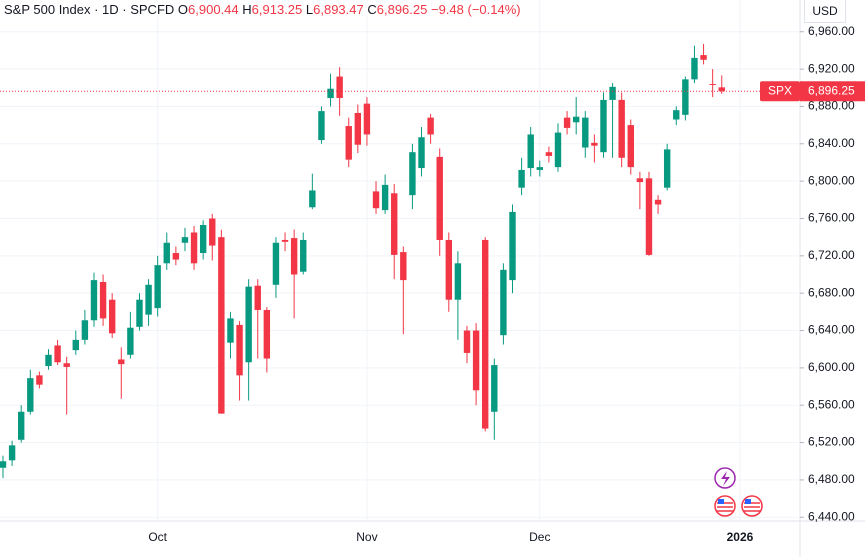 Image resolution: width=865 pixels, height=557 pixels. I want to click on field-value: 6,896.25, so click(402, 9).